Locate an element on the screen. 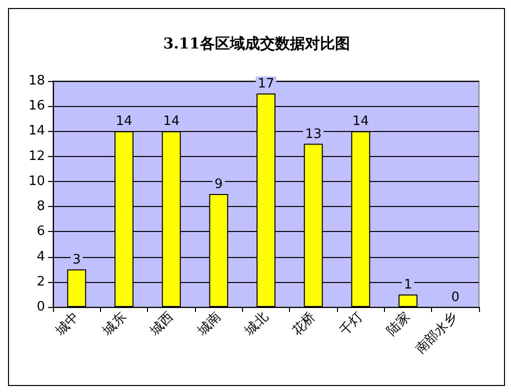 This screenshot has height=392, width=511. x-tick-label: 城中 is located at coordinates (67, 325).